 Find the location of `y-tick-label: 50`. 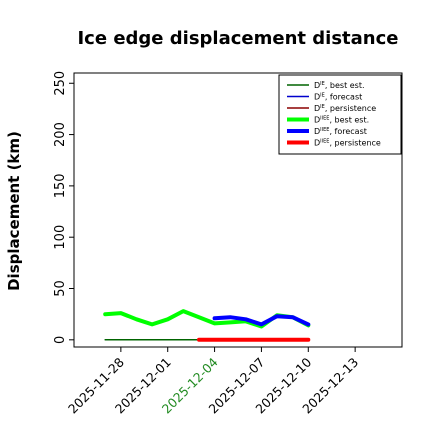

y-tick-label: 50 is located at coordinates (60, 288).